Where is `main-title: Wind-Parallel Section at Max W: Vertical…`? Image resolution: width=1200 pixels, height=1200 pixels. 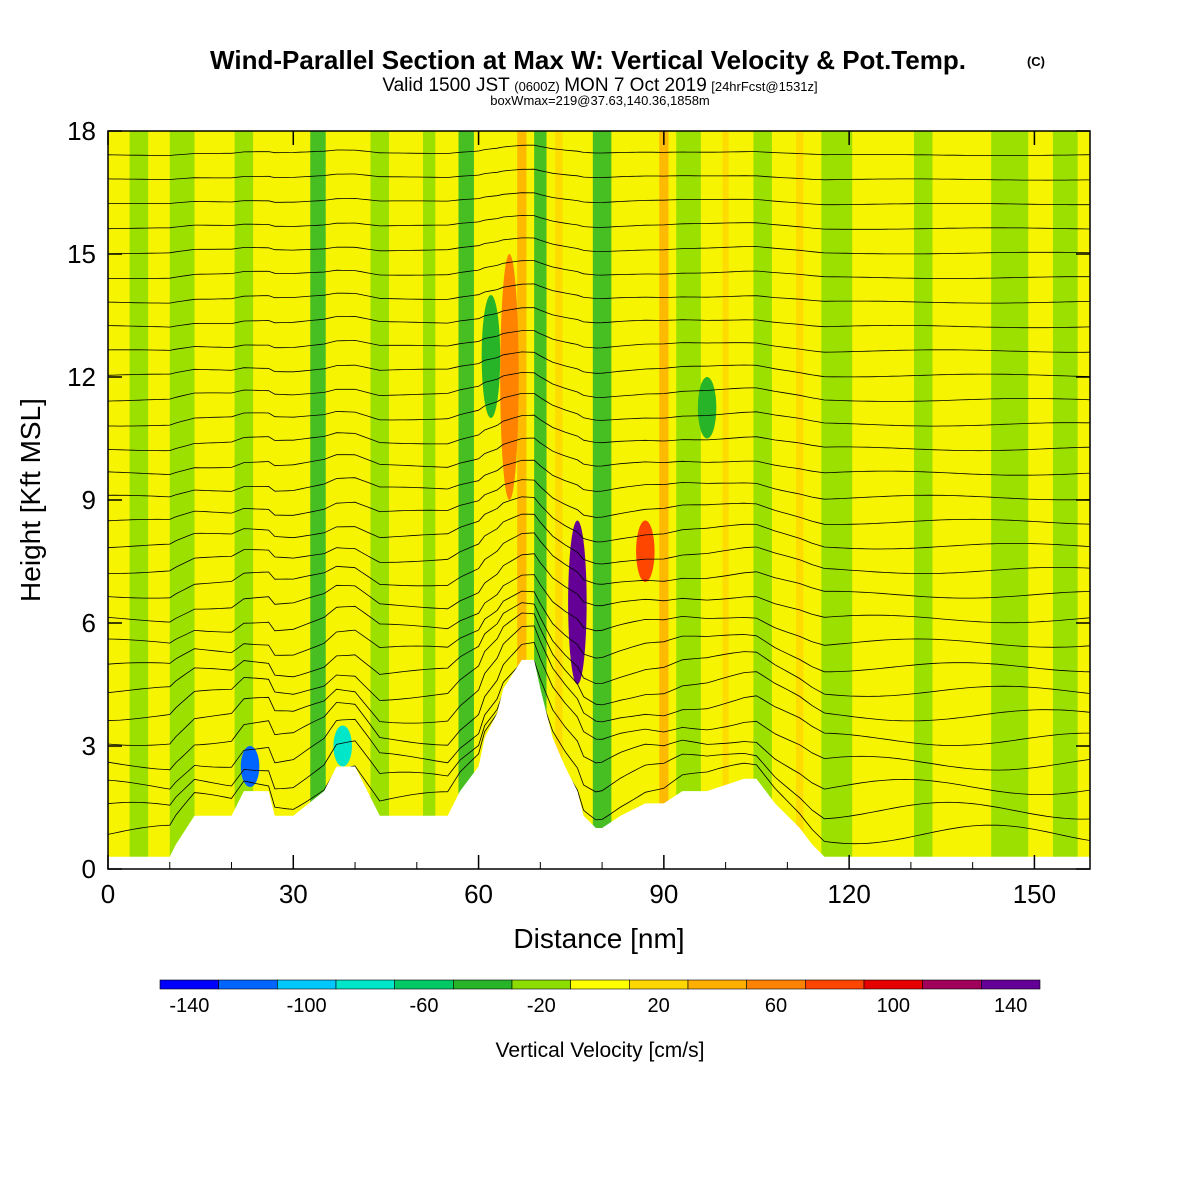
main-title: Wind-Parallel Section at Max W: Vertical… is located at coordinates (588, 60).